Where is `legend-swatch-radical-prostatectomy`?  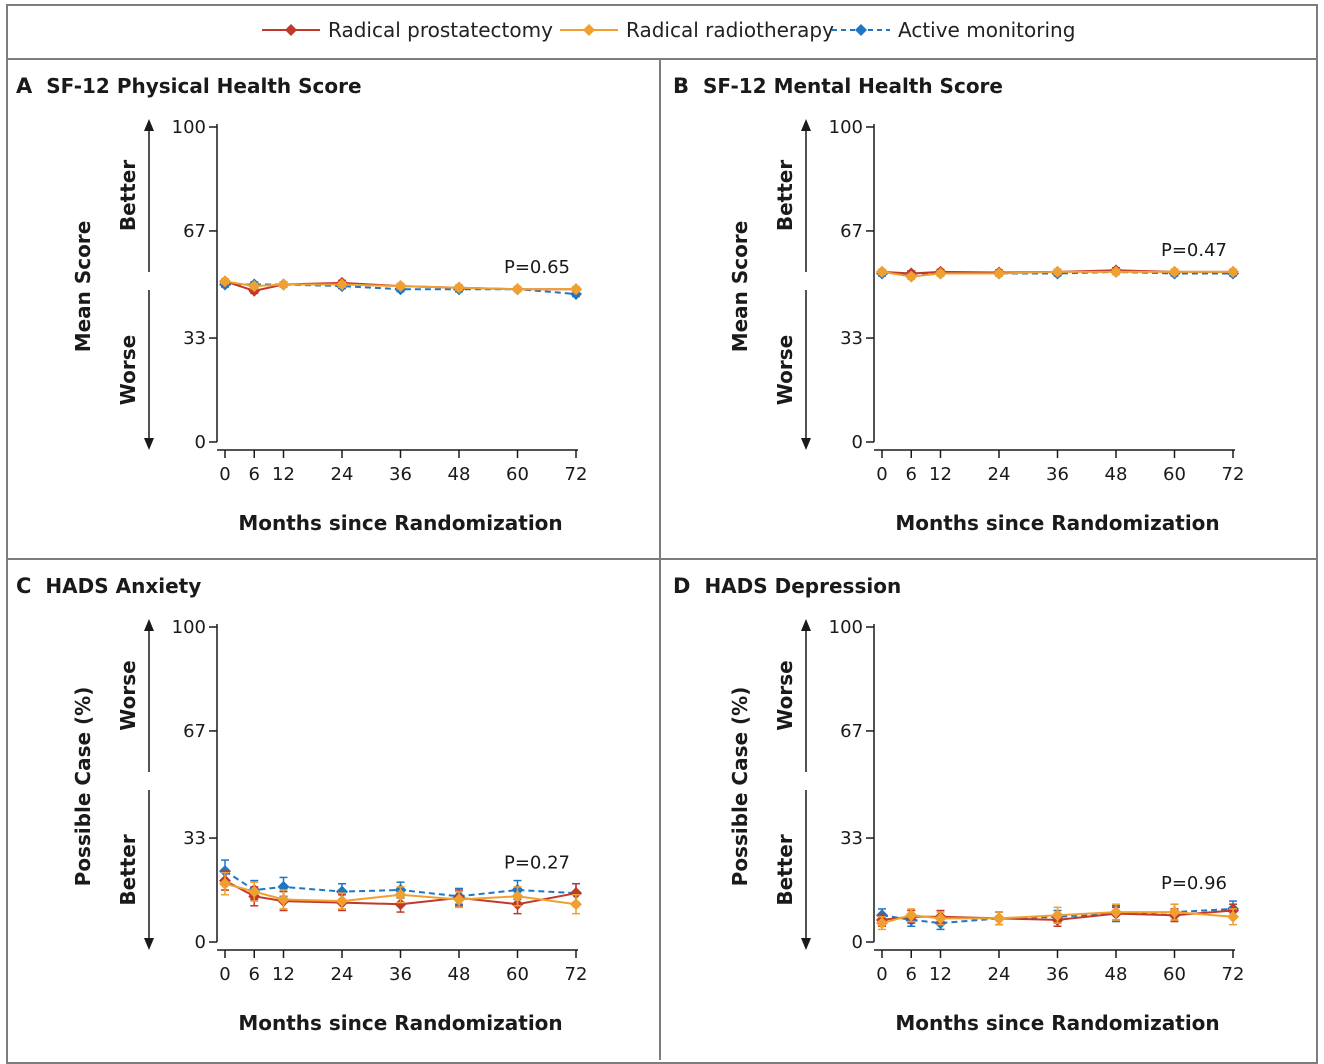 legend-swatch-radical-prostatectomy is located at coordinates (291, 30).